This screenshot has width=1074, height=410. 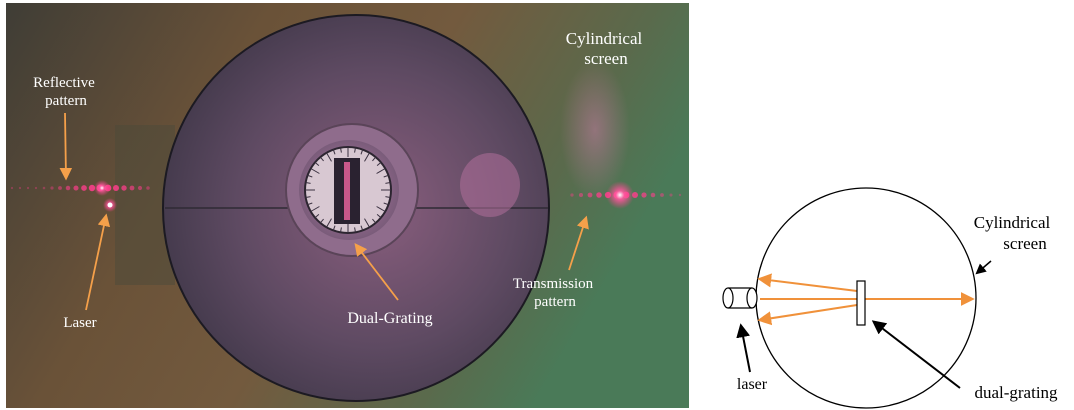 I want to click on laser-back, so click(x=728, y=298).